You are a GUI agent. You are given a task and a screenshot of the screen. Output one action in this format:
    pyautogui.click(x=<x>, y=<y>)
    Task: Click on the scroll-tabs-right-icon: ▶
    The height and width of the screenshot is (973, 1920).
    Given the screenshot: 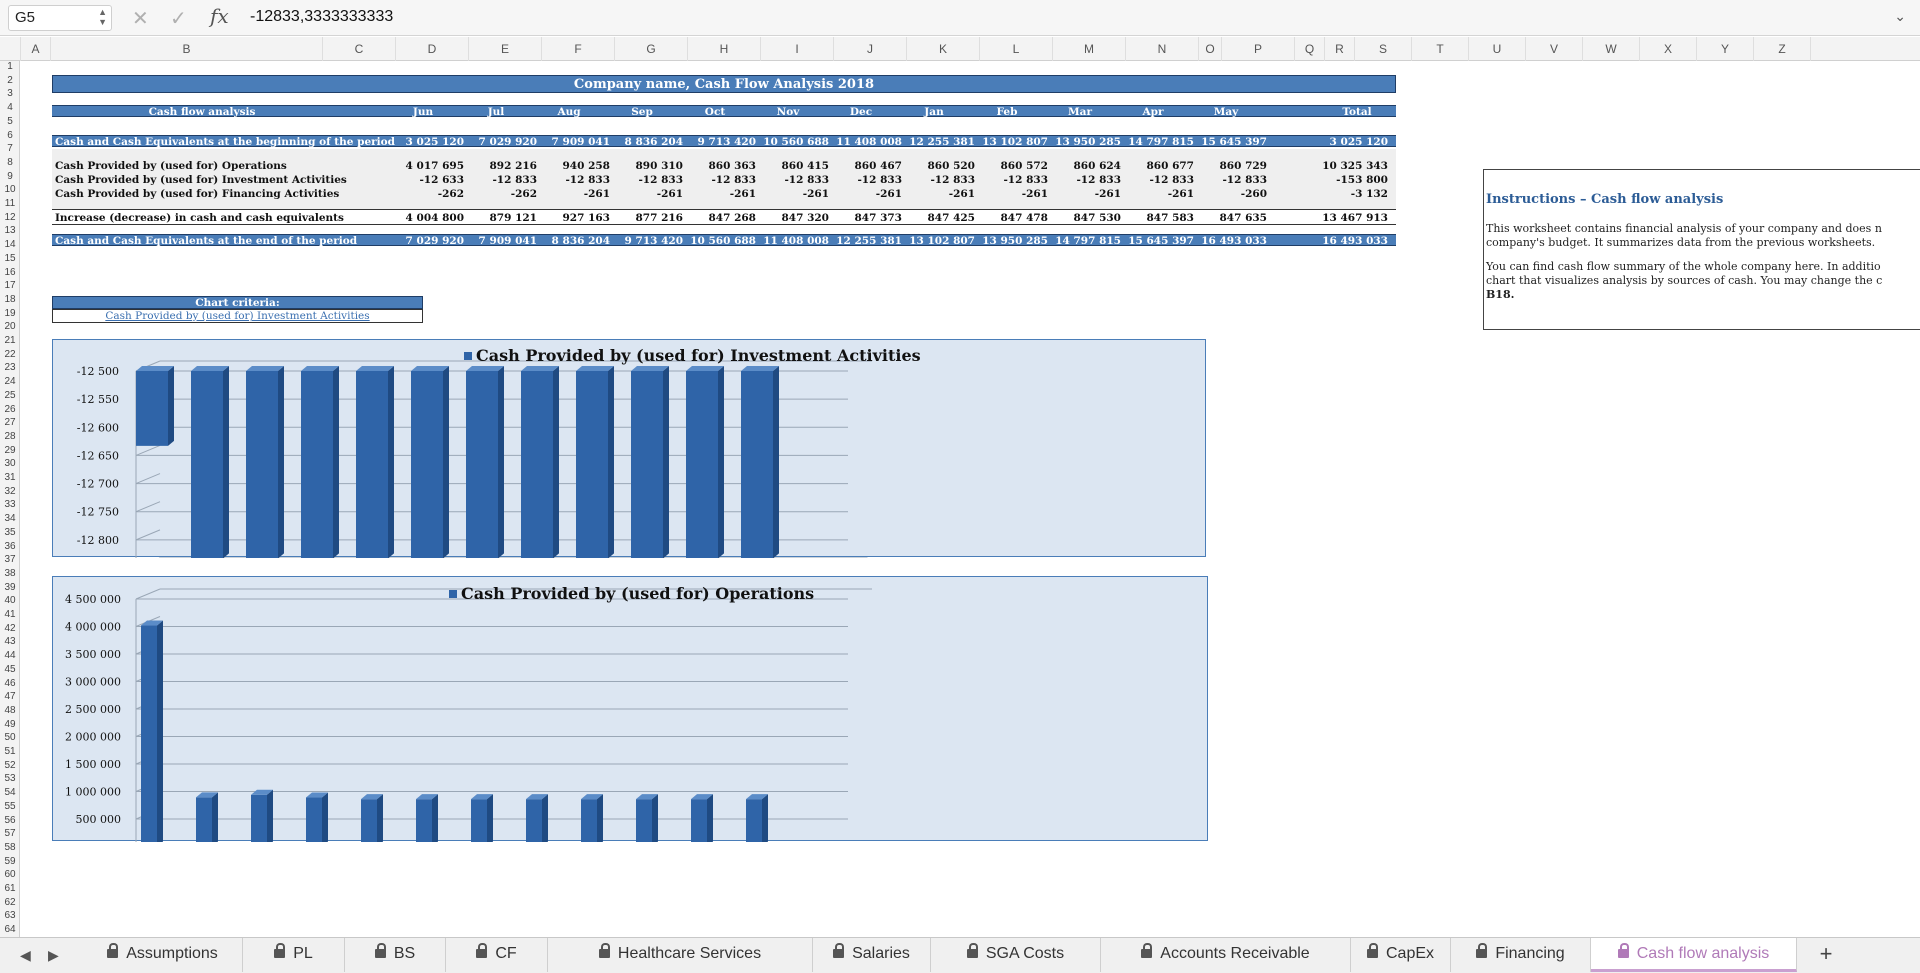 What is the action you would take?
    pyautogui.click(x=53, y=955)
    